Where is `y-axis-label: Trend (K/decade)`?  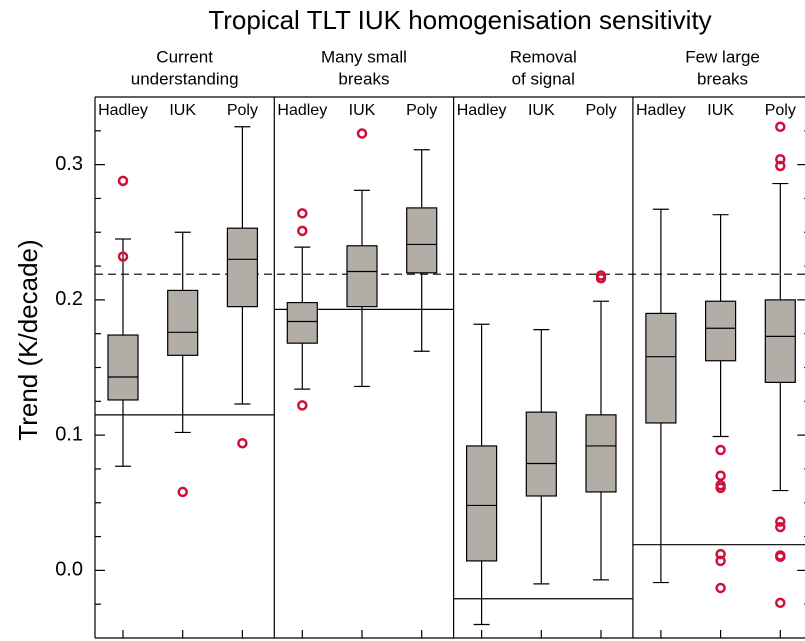 y-axis-label: Trend (K/decade) is located at coordinates (28, 339).